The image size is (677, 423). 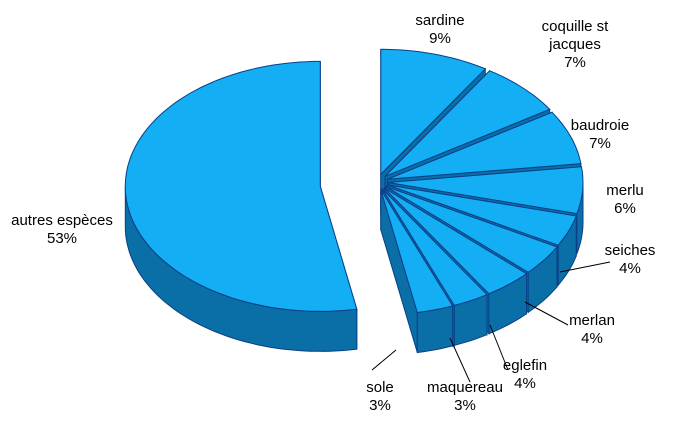 I want to click on slice-label: maquereau 3%, so click(x=465, y=397).